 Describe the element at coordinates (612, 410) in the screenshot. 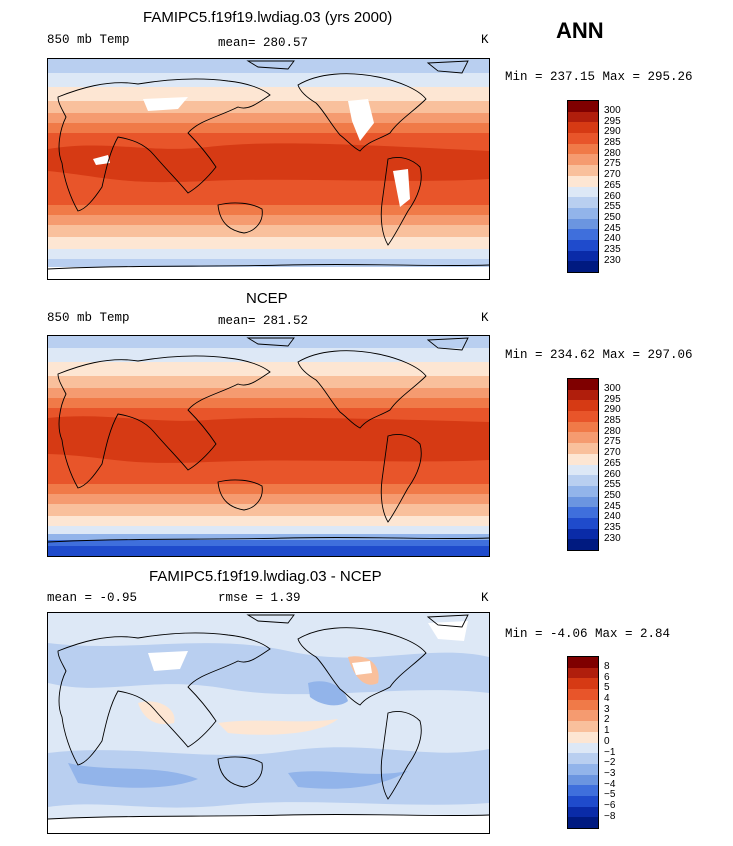

I see `colorbar-level-label: 290` at that location.